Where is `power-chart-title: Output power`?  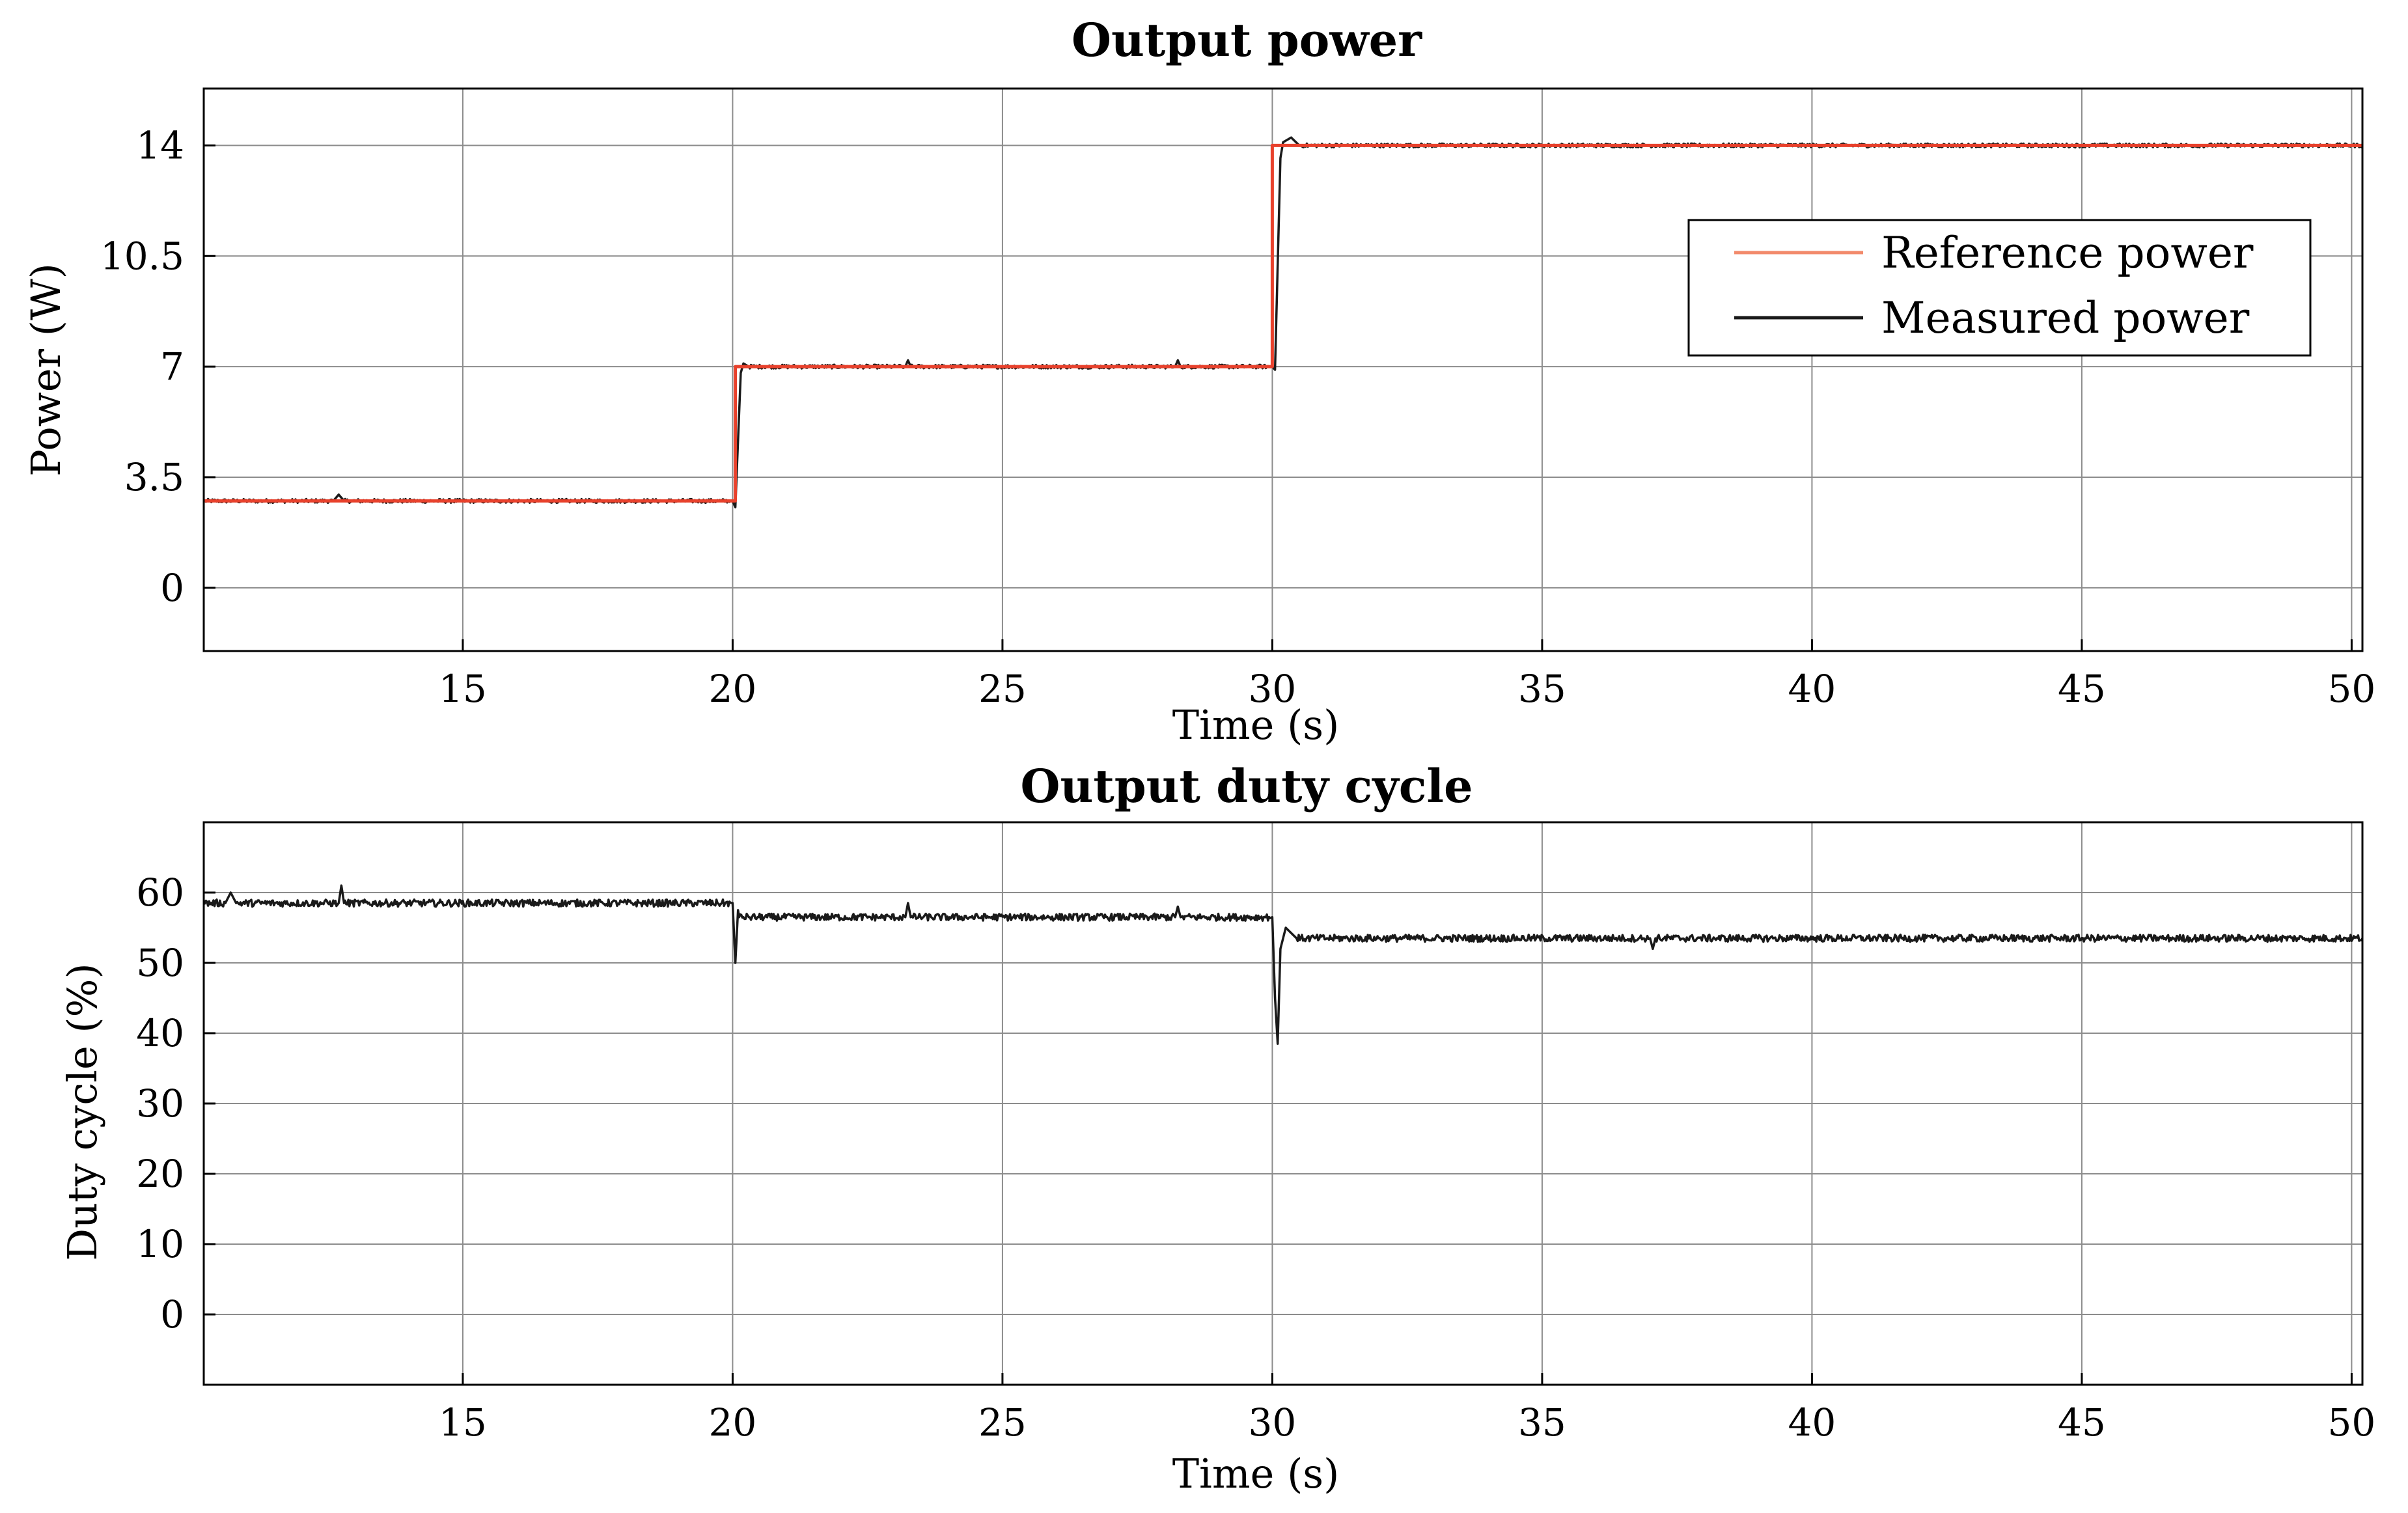 power-chart-title: Output power is located at coordinates (1247, 40).